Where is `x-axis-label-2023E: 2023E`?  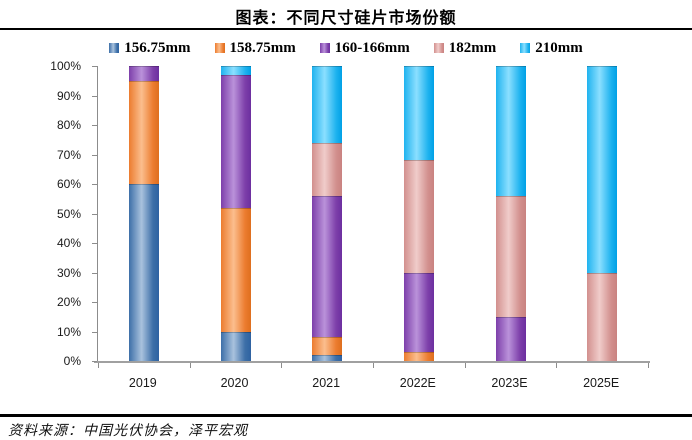
x-axis-label-2023E: 2023E is located at coordinates (509, 383).